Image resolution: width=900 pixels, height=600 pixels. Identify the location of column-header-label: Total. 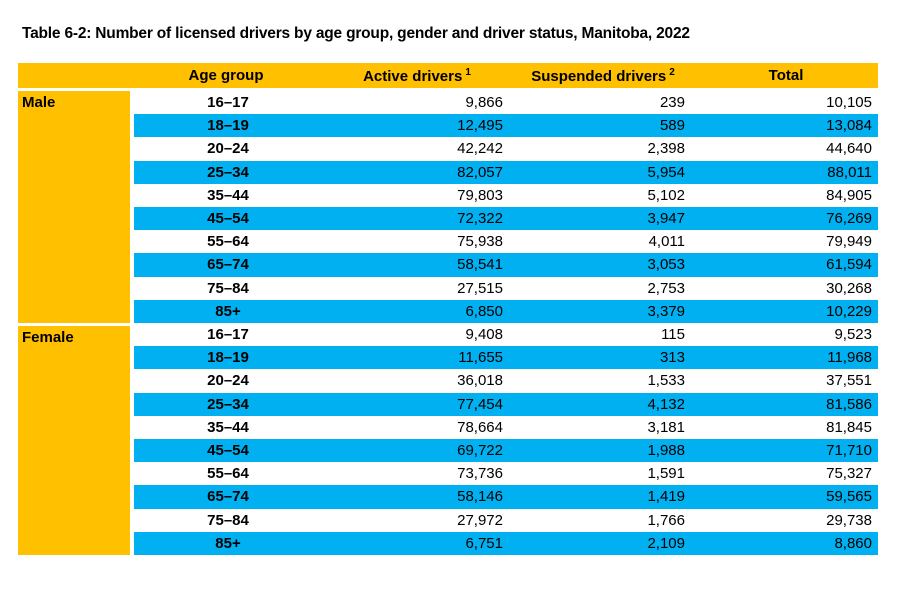
(786, 75).